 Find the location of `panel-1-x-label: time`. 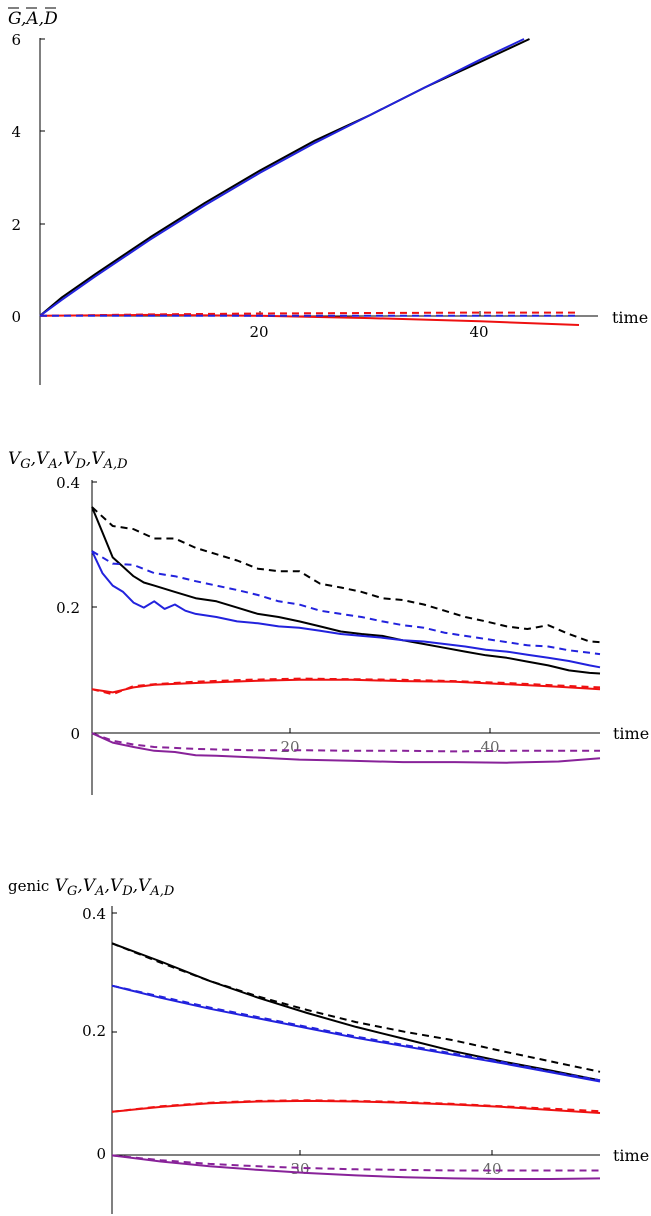

panel-1-x-label: time is located at coordinates (630, 317).